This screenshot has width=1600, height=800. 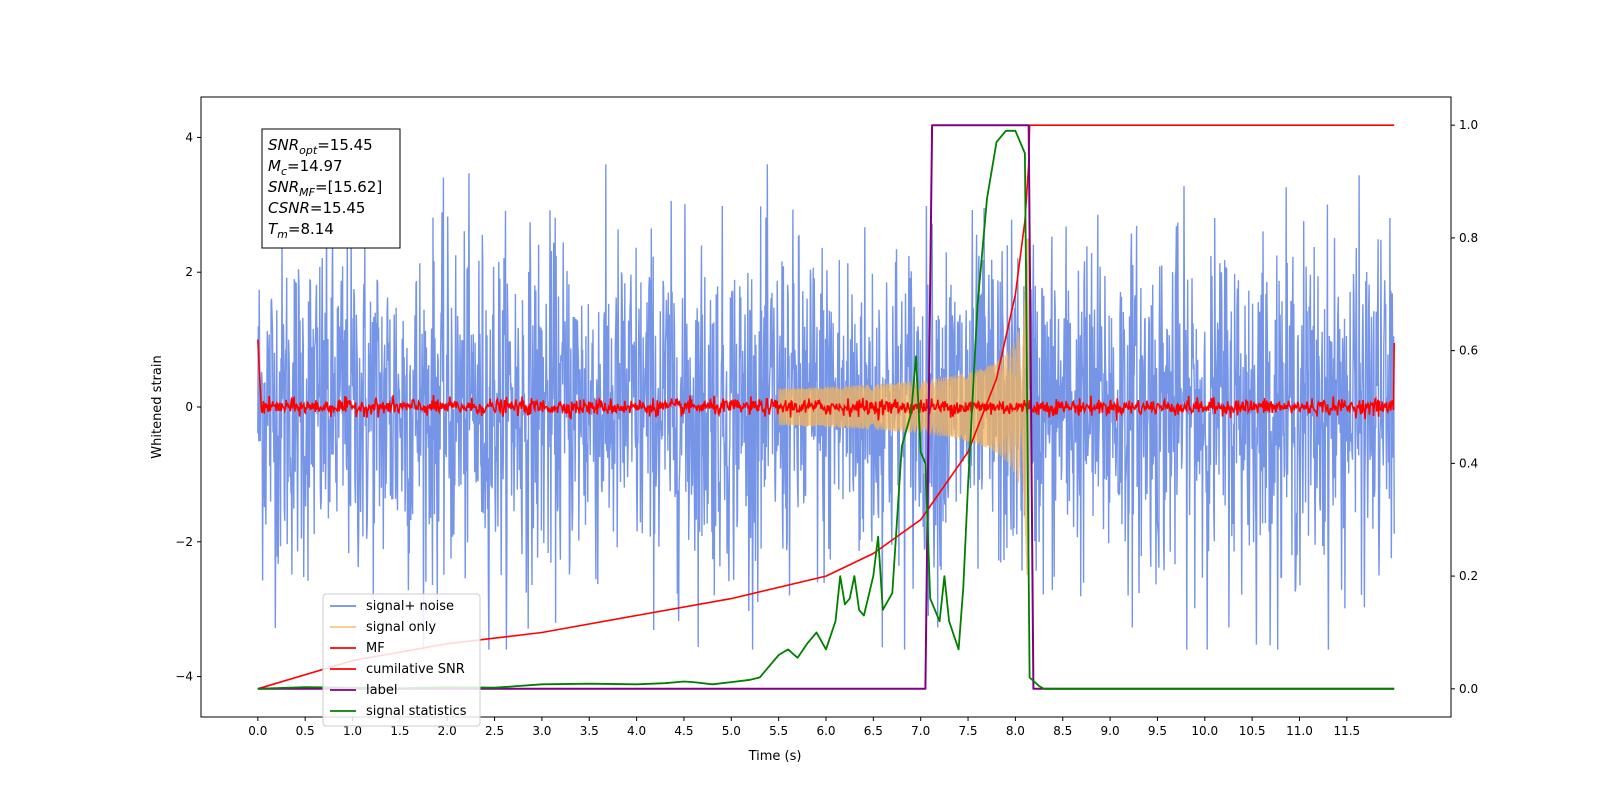 I want to click on annotation-line: SNRMF=[15.62], so click(x=325, y=188).